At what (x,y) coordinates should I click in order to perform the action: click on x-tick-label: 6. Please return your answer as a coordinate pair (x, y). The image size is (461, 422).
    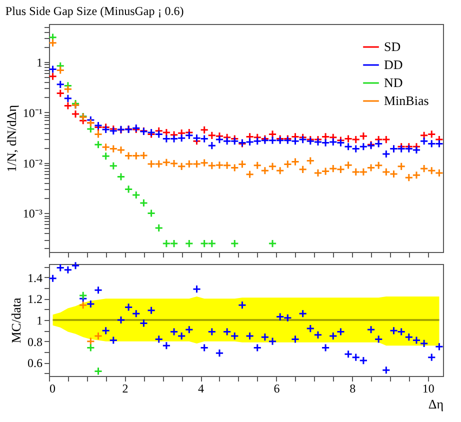
    Looking at the image, I should click on (277, 389).